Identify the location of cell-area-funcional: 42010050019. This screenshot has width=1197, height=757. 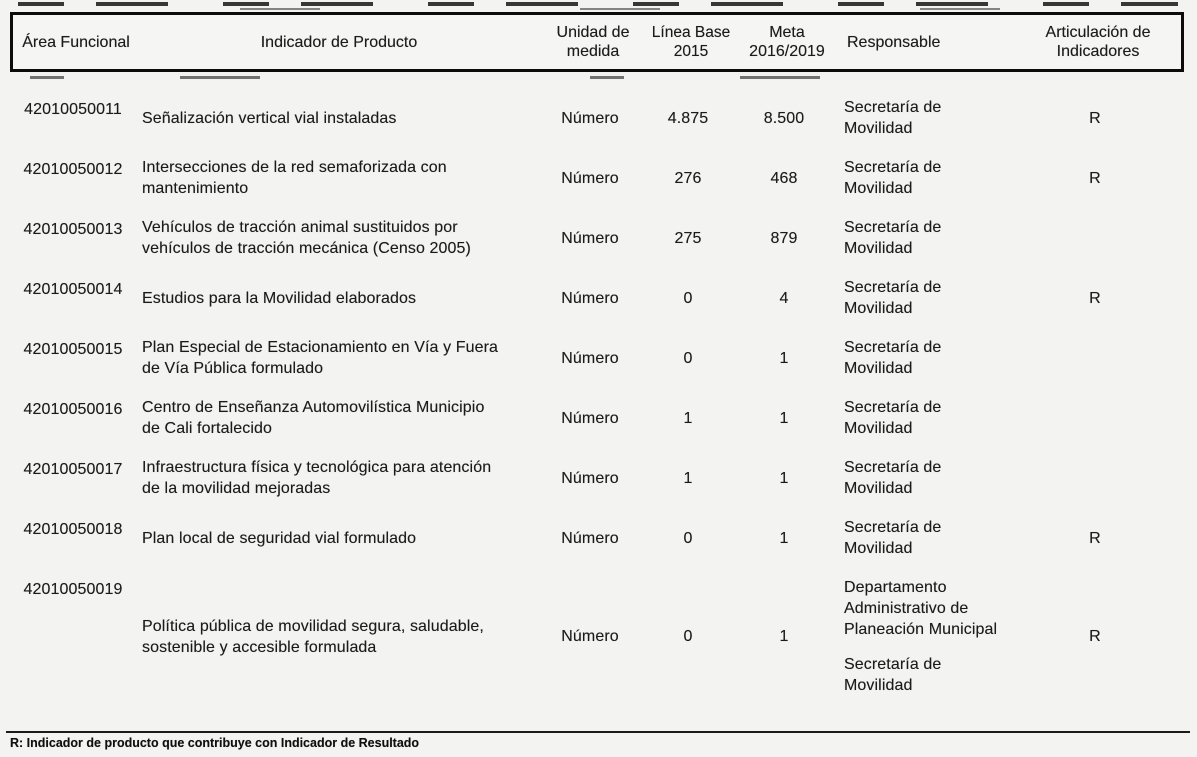
(73, 589).